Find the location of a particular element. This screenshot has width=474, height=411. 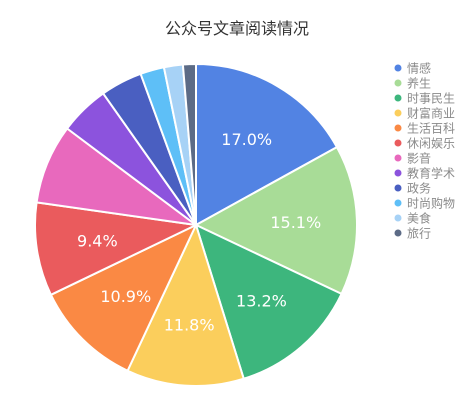

legend-item-label: 养生 is located at coordinates (419, 83).